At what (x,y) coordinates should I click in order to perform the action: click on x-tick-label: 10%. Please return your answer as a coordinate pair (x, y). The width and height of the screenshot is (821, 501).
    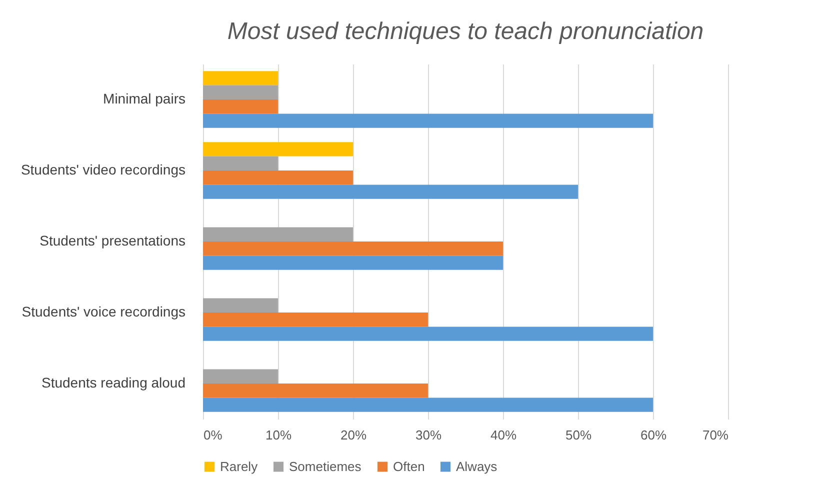
    Looking at the image, I should click on (278, 435).